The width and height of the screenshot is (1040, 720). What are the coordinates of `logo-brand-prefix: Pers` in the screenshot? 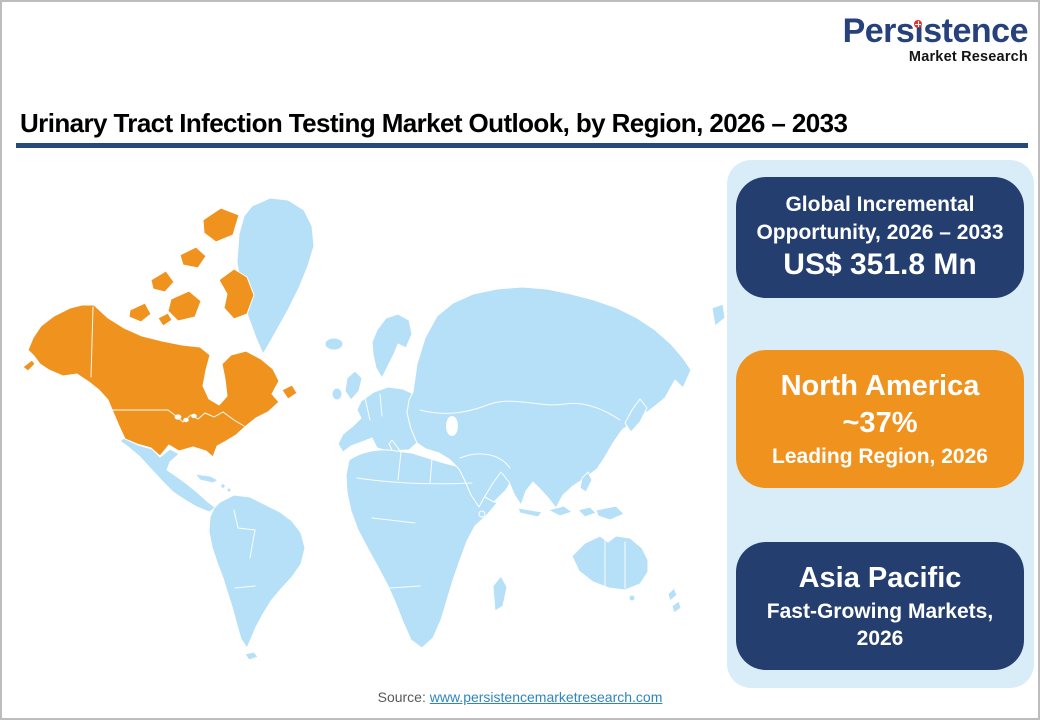 It's located at (878, 31).